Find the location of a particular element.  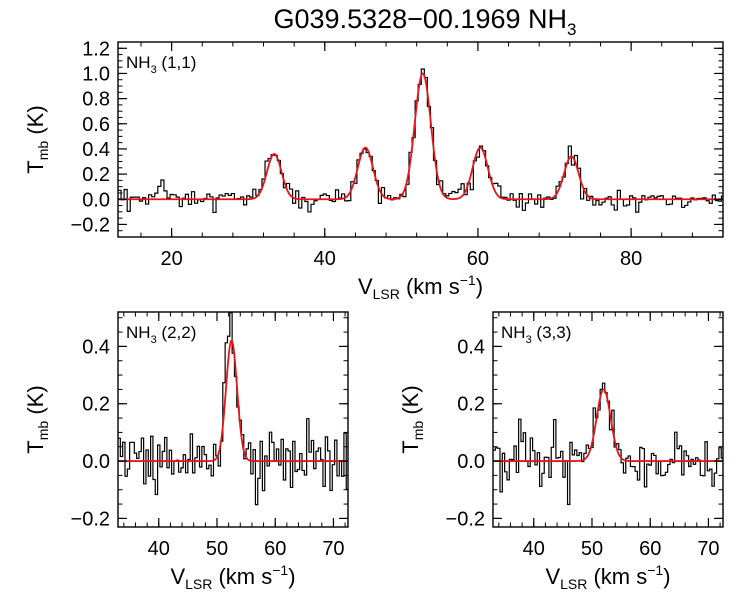

panel-label: NH3 (2,2) is located at coordinates (161, 334).